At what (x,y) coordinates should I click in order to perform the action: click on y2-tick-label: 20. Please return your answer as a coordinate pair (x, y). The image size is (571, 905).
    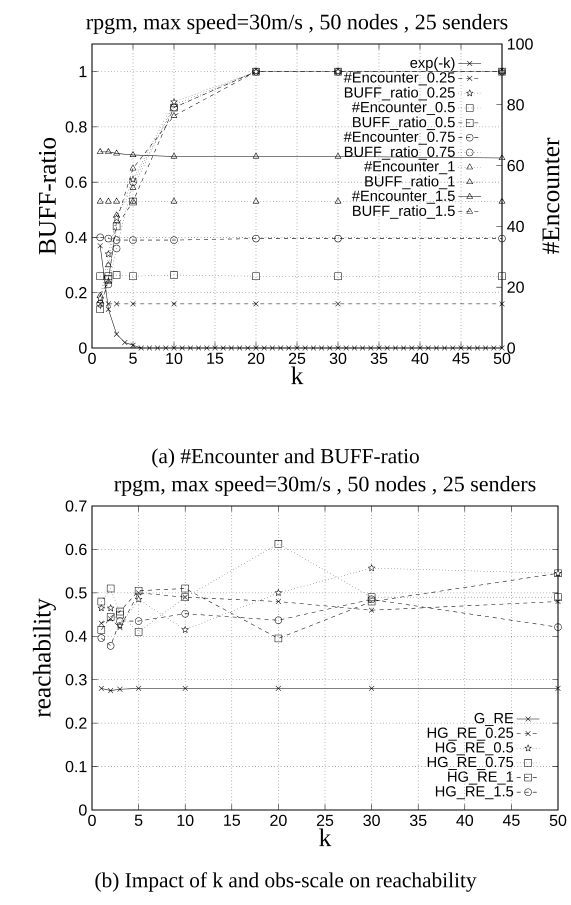
    Looking at the image, I should click on (516, 287).